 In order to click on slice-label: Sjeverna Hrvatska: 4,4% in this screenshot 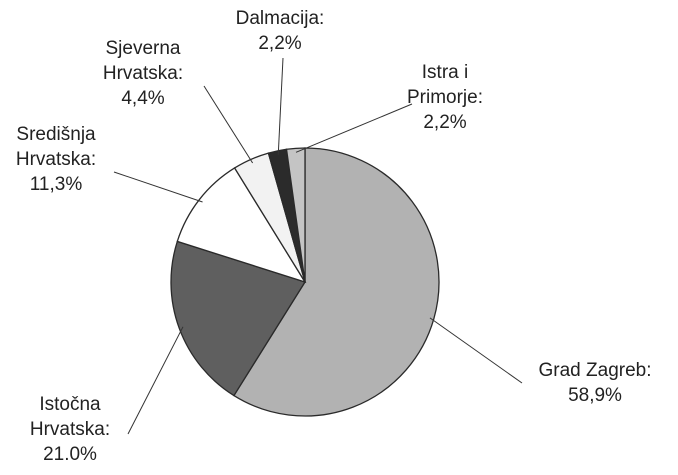, I will do `click(143, 73)`.